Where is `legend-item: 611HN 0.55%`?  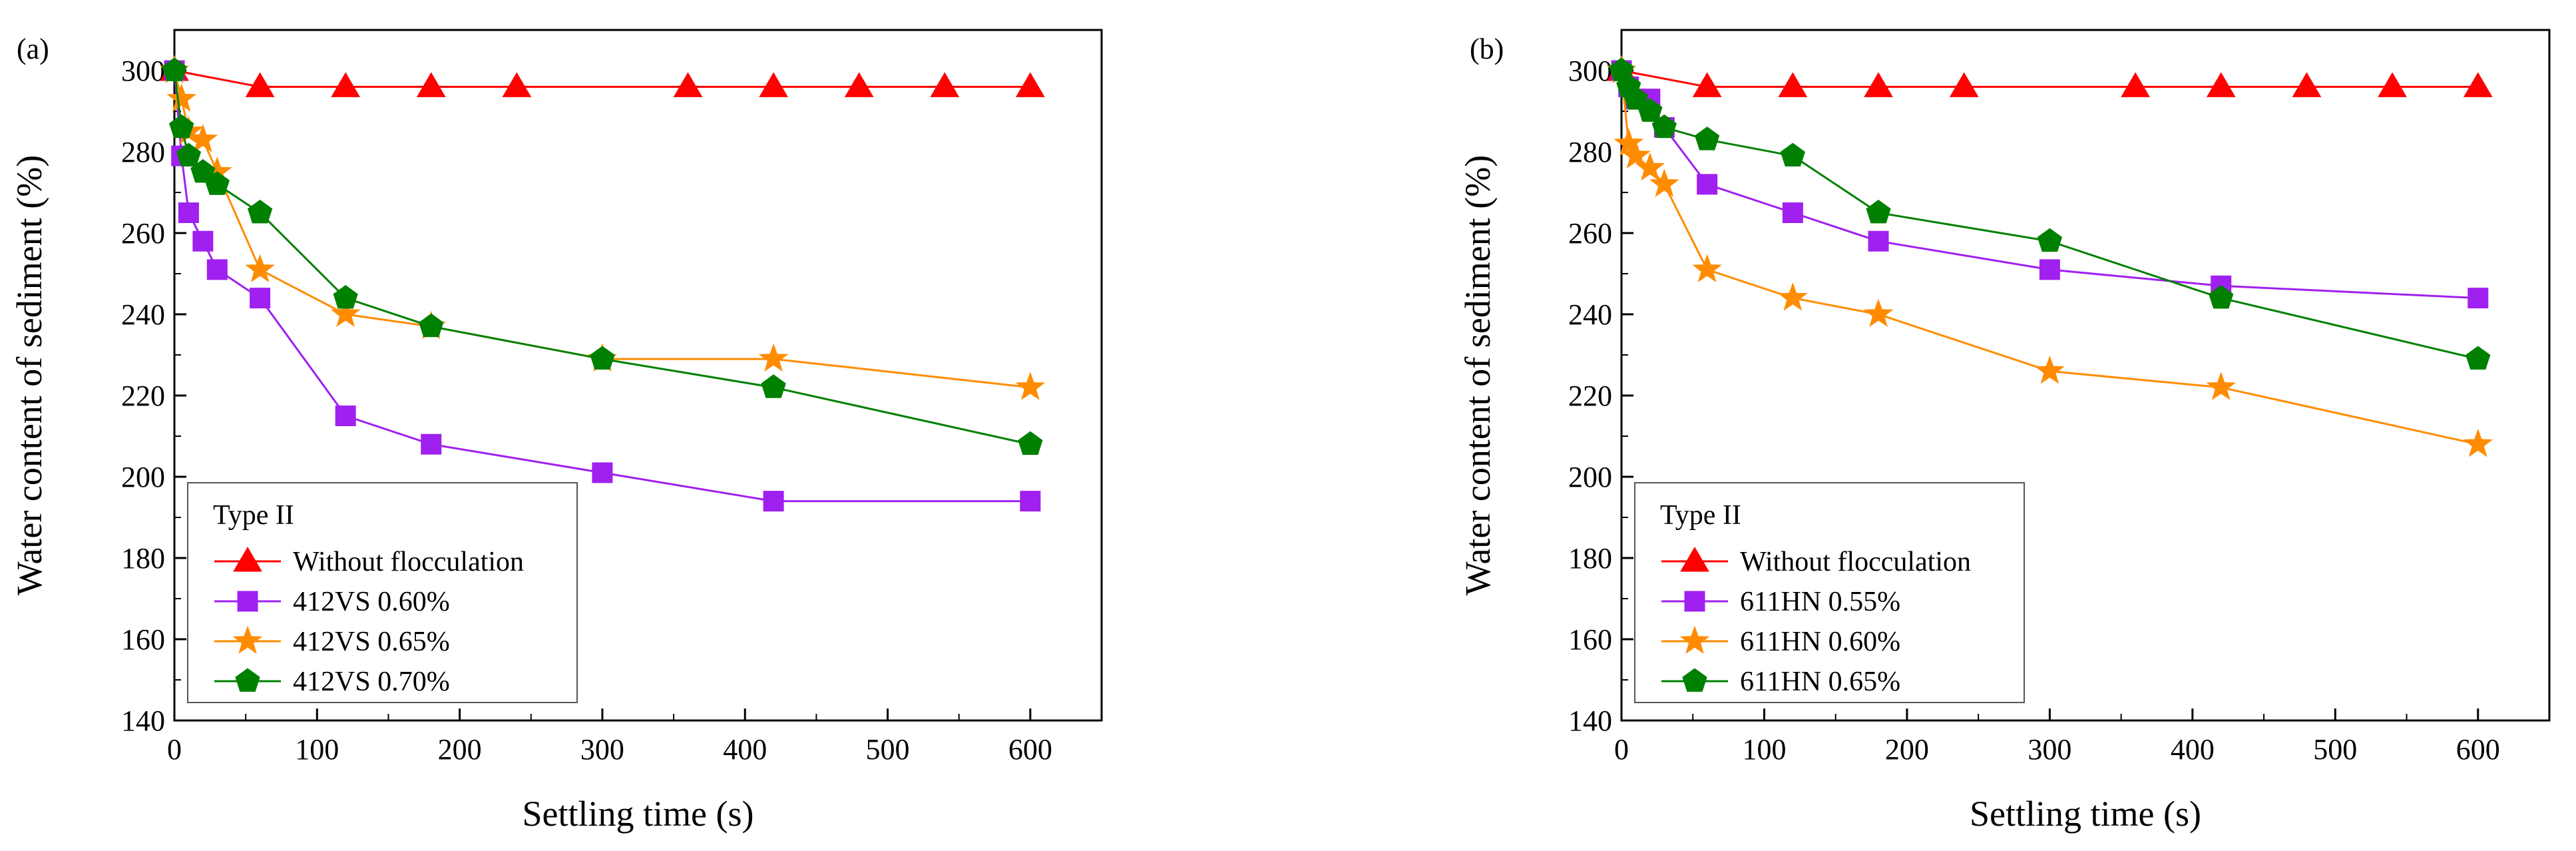 legend-item: 611HN 0.55% is located at coordinates (1780, 602).